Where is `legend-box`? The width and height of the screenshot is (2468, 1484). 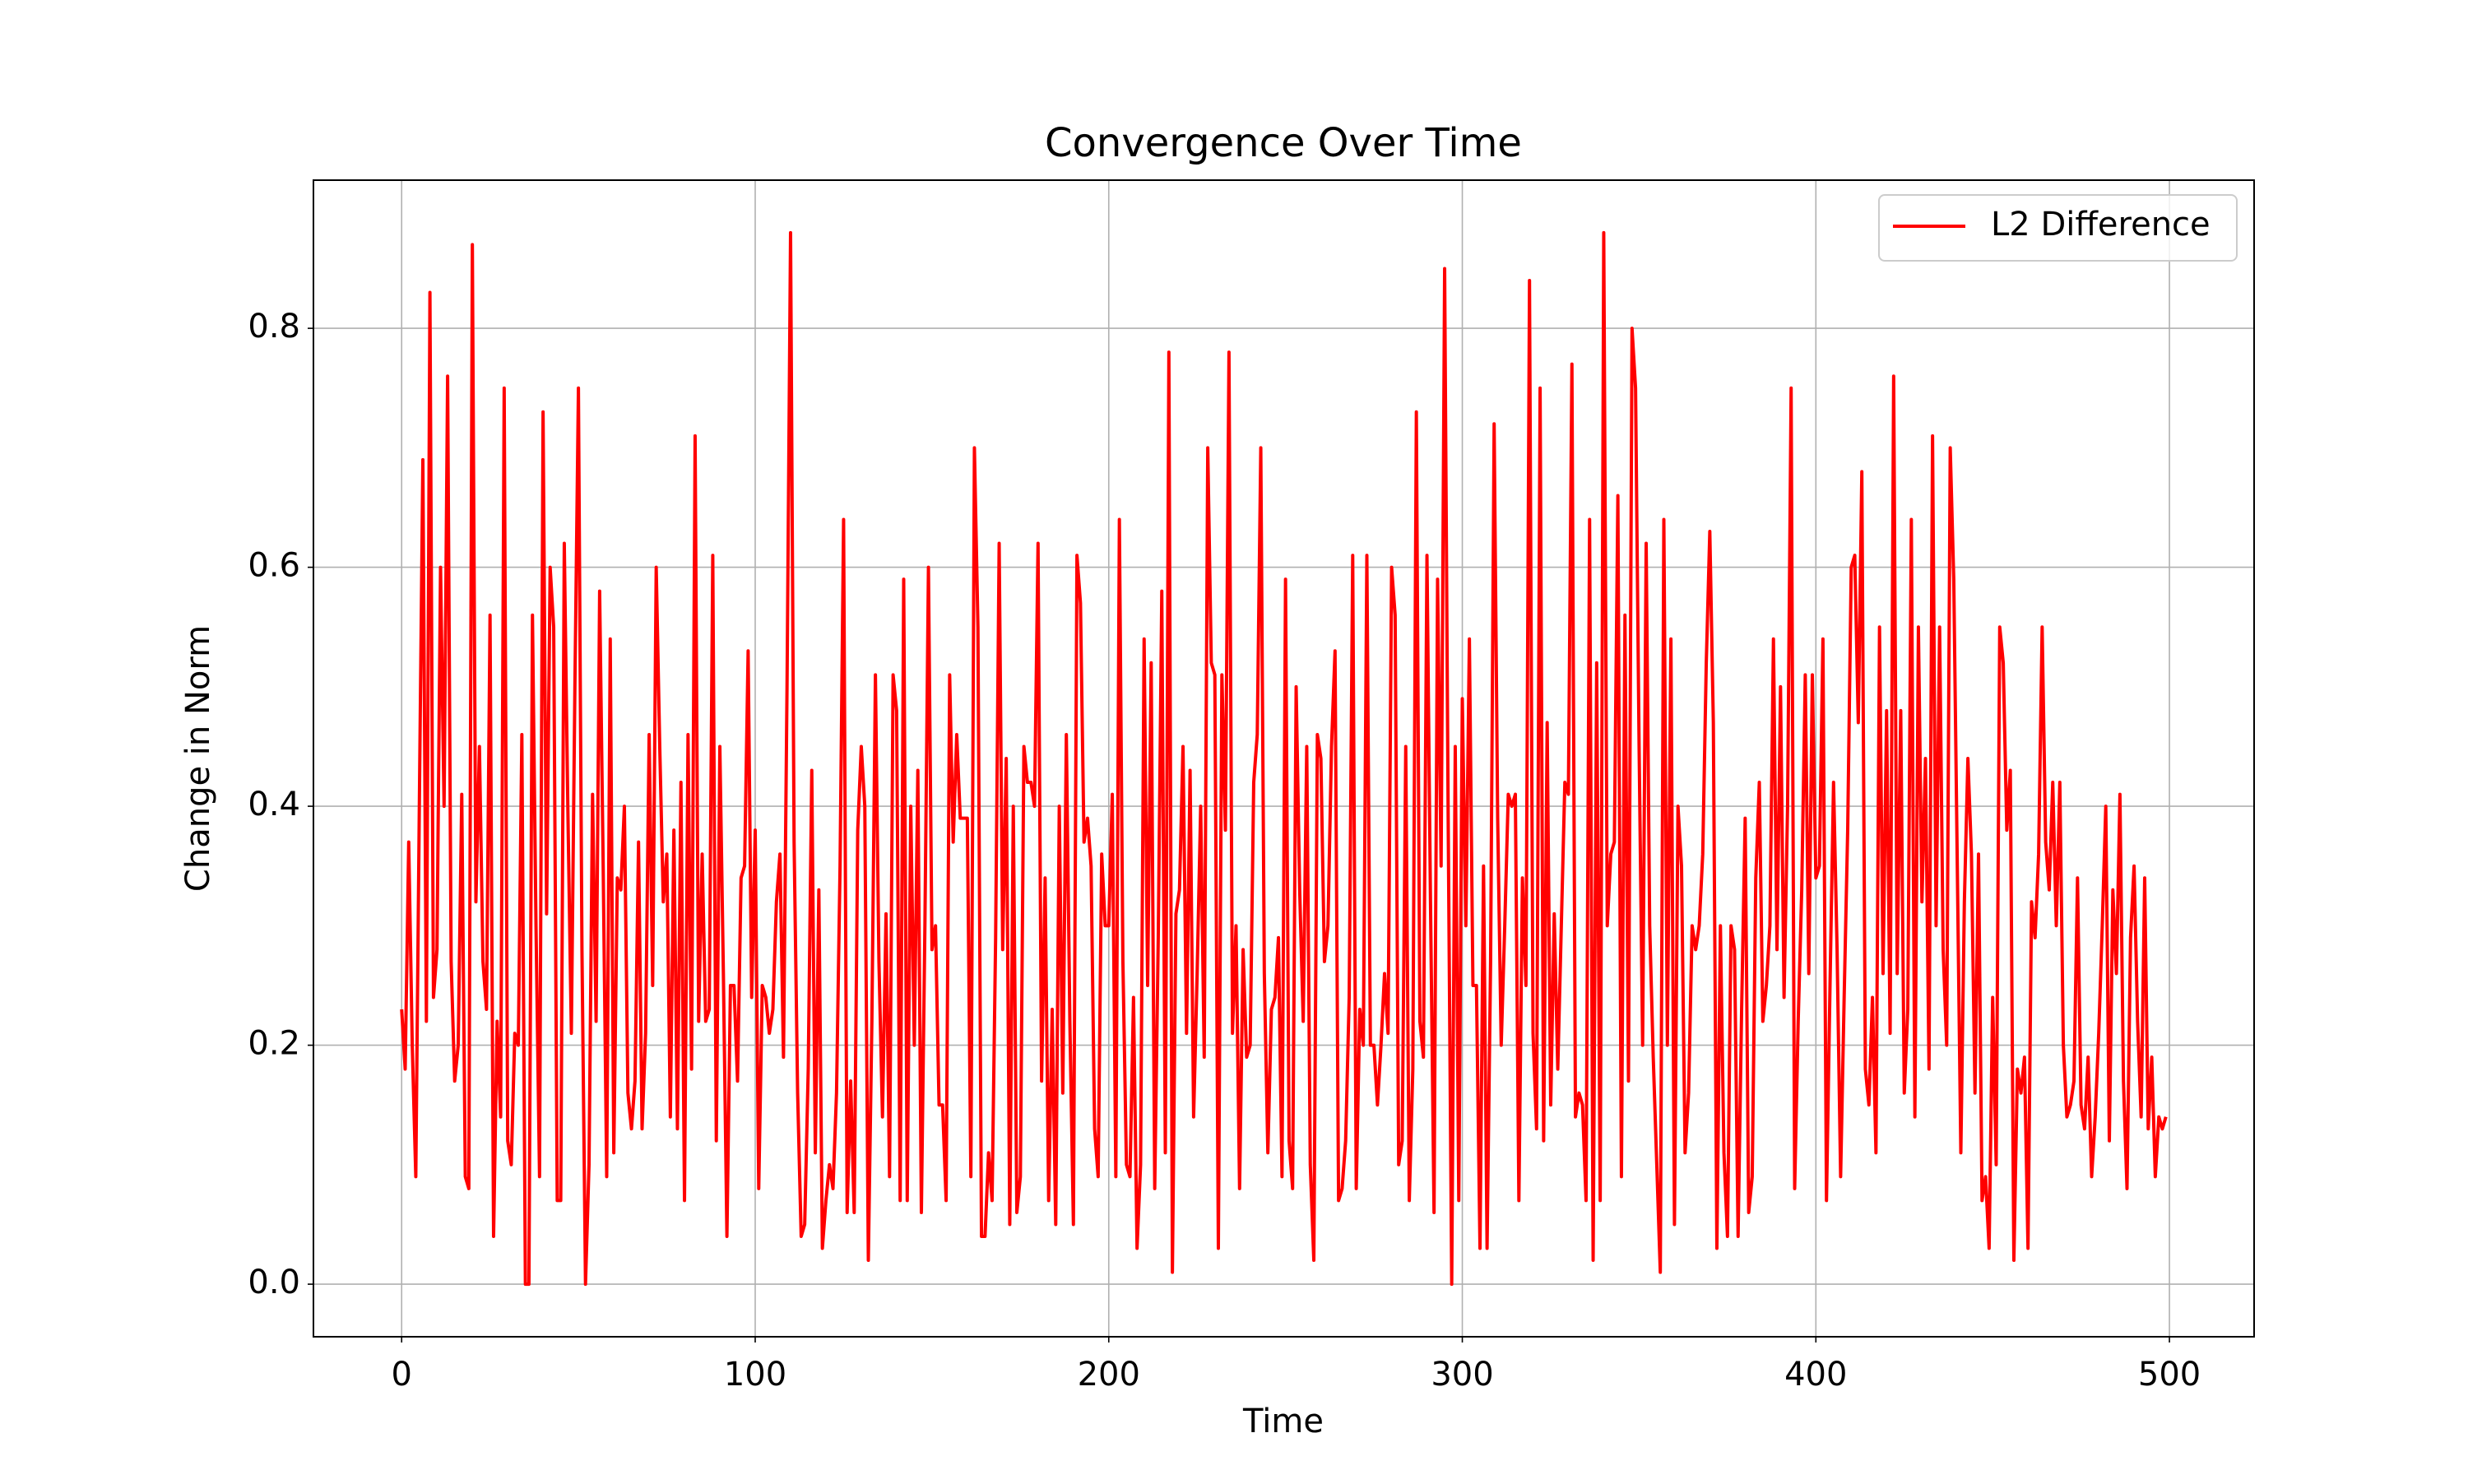
legend-box is located at coordinates (2058, 228).